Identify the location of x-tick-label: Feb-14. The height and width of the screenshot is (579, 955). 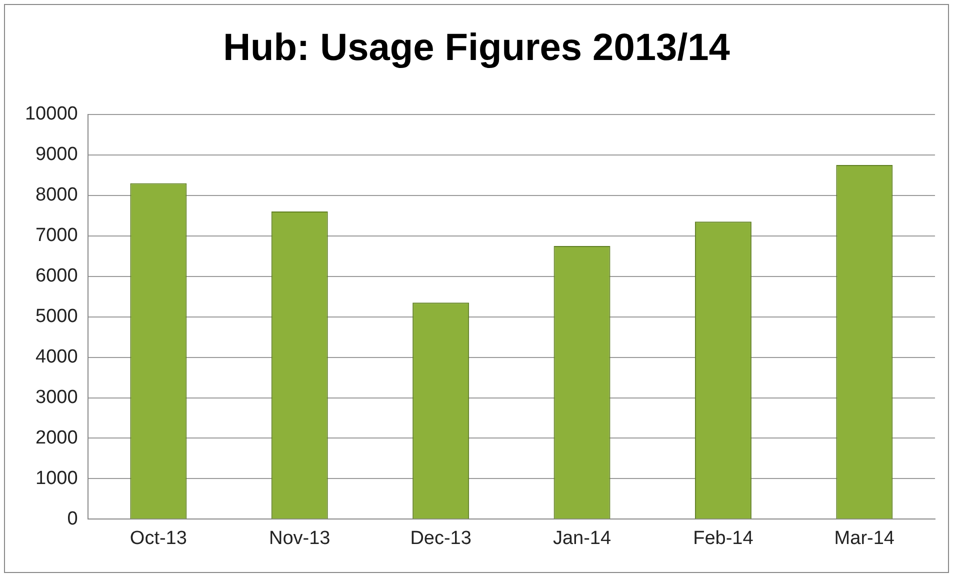
(723, 538).